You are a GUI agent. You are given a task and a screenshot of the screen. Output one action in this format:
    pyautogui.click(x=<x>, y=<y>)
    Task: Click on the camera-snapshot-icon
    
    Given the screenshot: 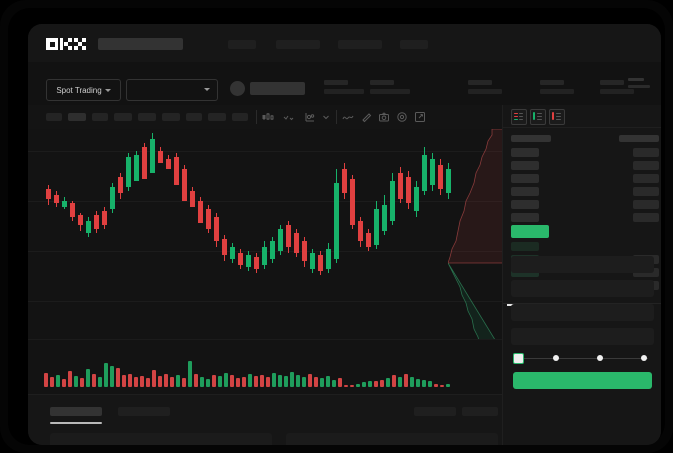 What is the action you would take?
    pyautogui.click(x=384, y=117)
    